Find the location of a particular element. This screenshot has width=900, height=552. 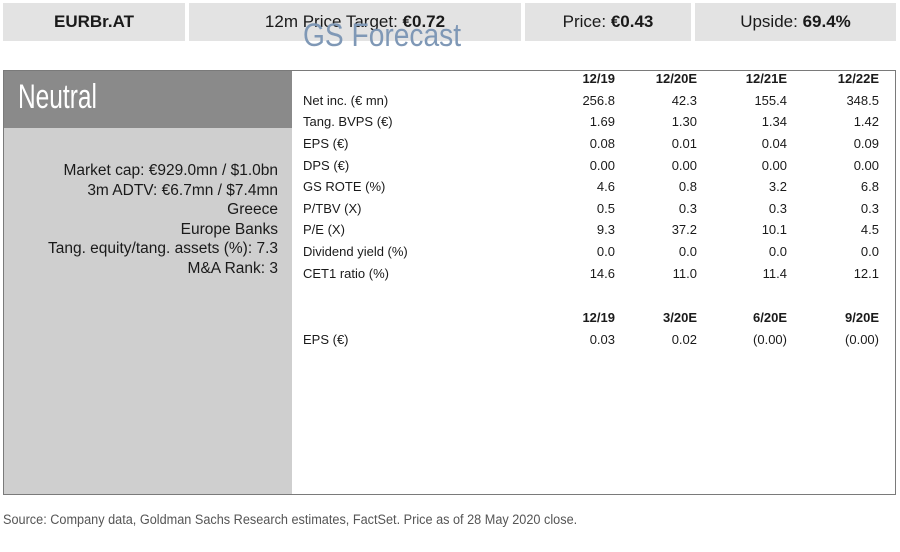

row-label: GS ROTE (%) is located at coordinates (344, 187).